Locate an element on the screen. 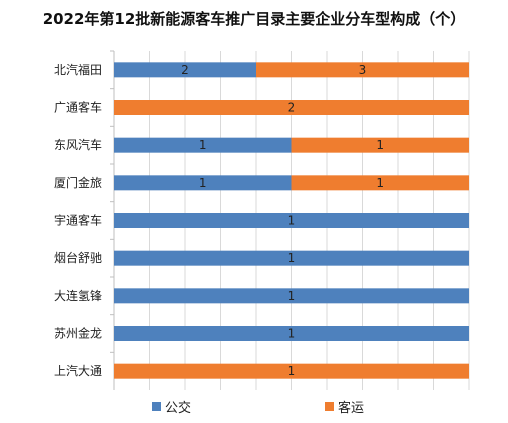  category-label: 厦门金旅 is located at coordinates (78, 182).